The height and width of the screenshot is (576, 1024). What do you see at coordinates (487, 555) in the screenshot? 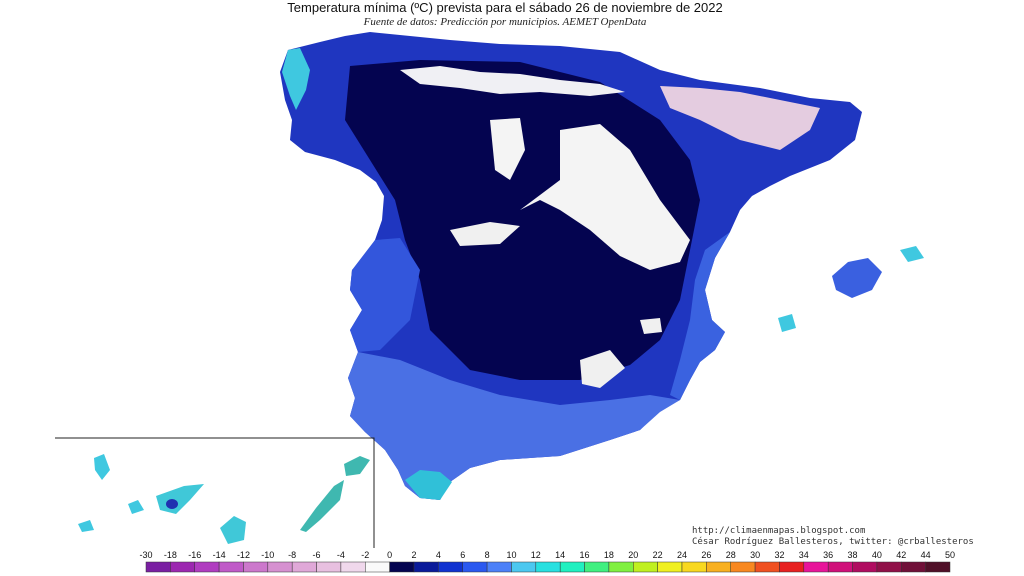
I see `legend-tick-label: 8` at bounding box center [487, 555].